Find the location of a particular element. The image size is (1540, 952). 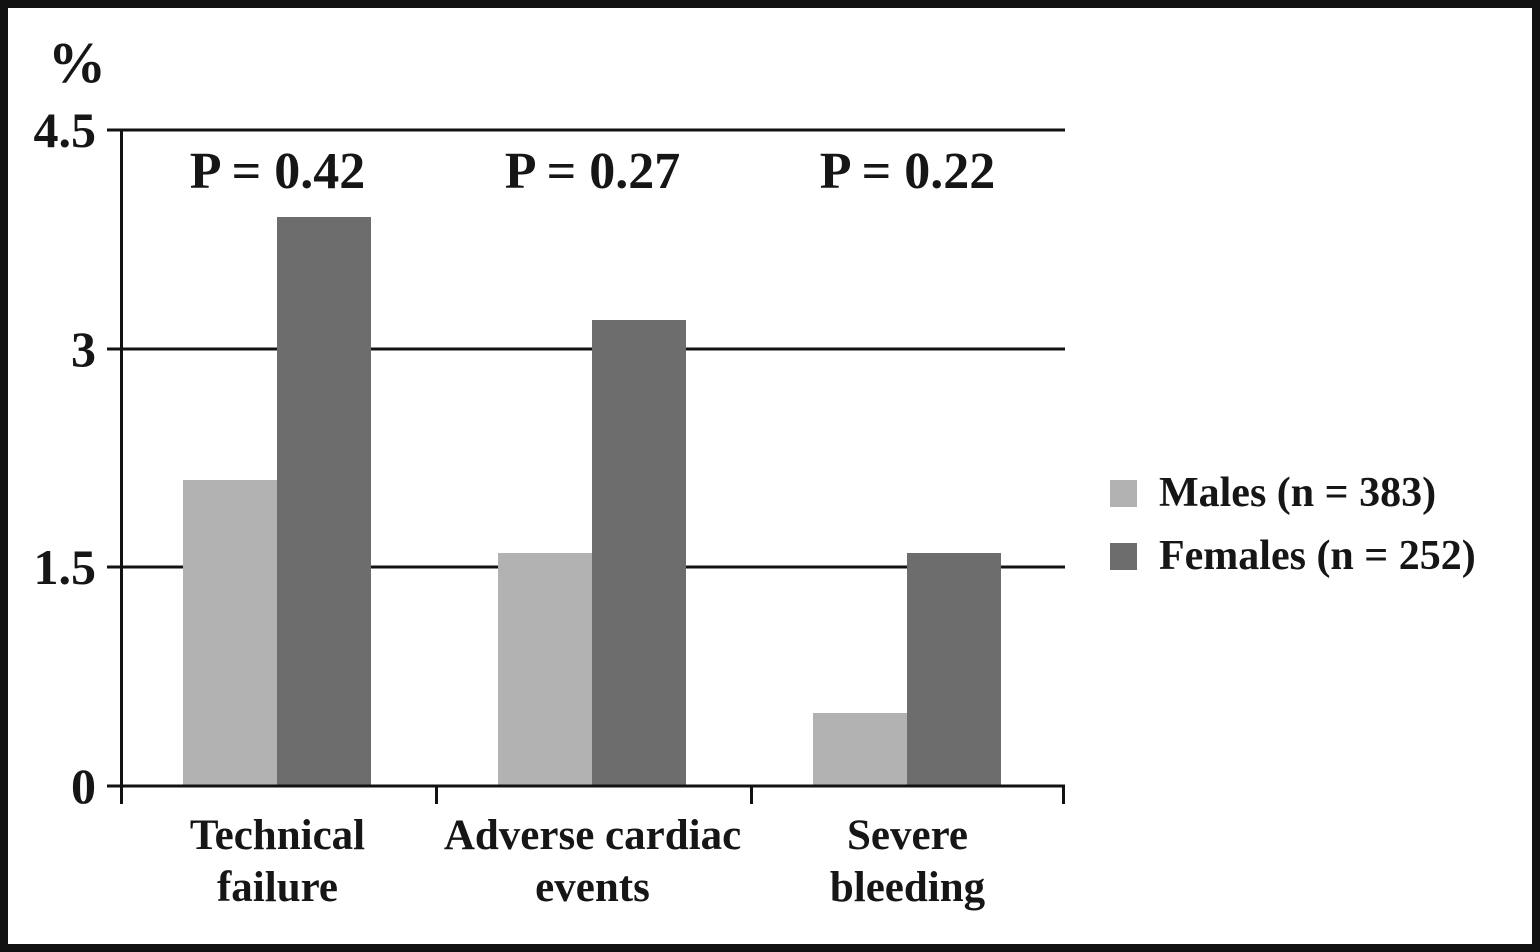

legend: Males (n = 383) Females (n = 252) is located at coordinates (1293, 535).